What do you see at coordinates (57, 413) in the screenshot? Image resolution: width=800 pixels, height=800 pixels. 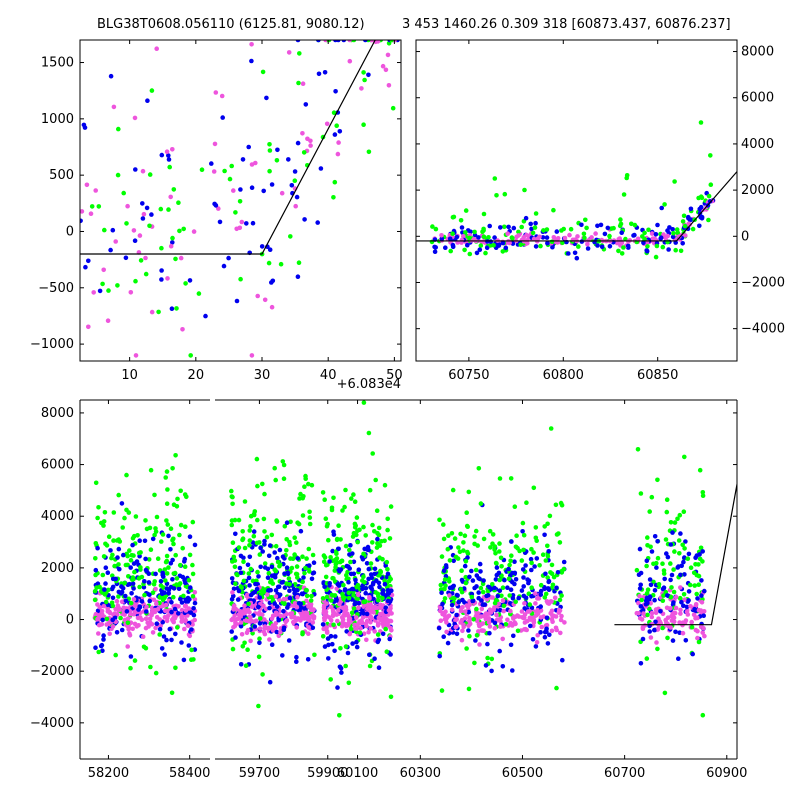 I see `y-tick-label: 8000` at bounding box center [57, 413].